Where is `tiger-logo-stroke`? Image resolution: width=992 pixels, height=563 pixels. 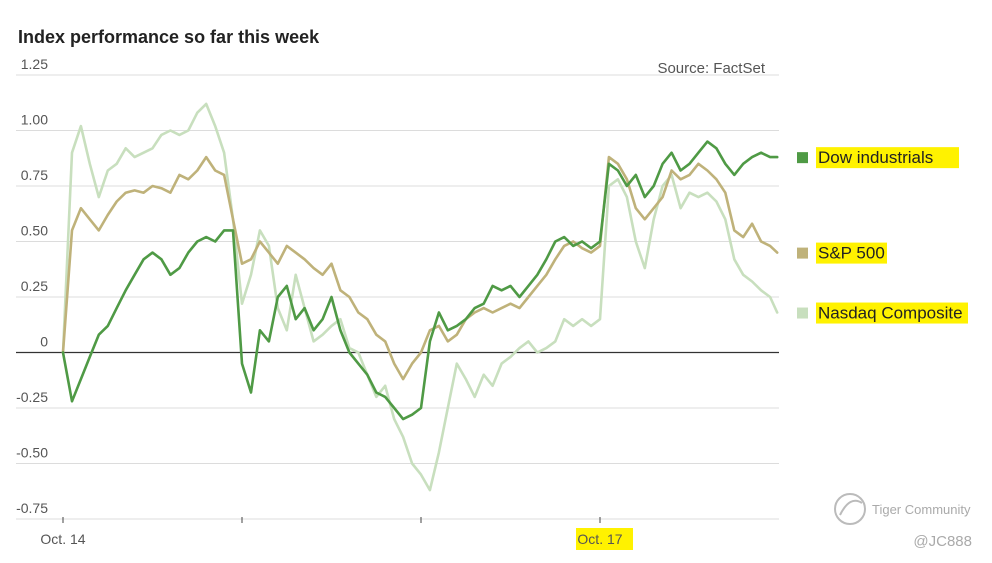 tiger-logo-stroke is located at coordinates (851, 507).